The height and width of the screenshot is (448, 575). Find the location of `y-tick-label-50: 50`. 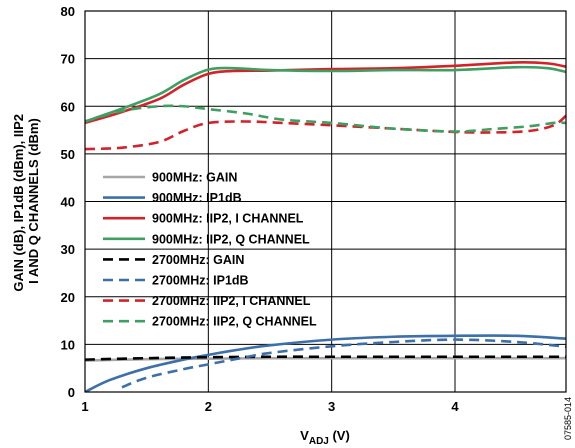

y-tick-label-50: 50 is located at coordinates (68, 154).